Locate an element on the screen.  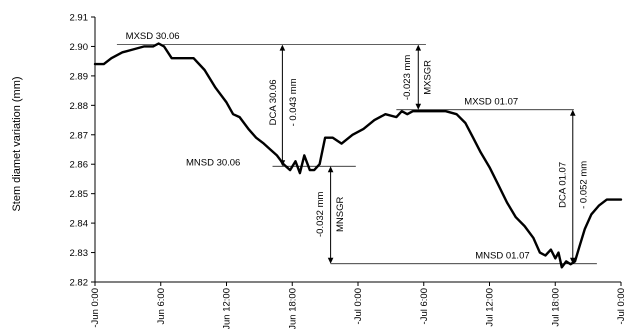
mxsgr-arrow-head-bottom is located at coordinates (418, 106).